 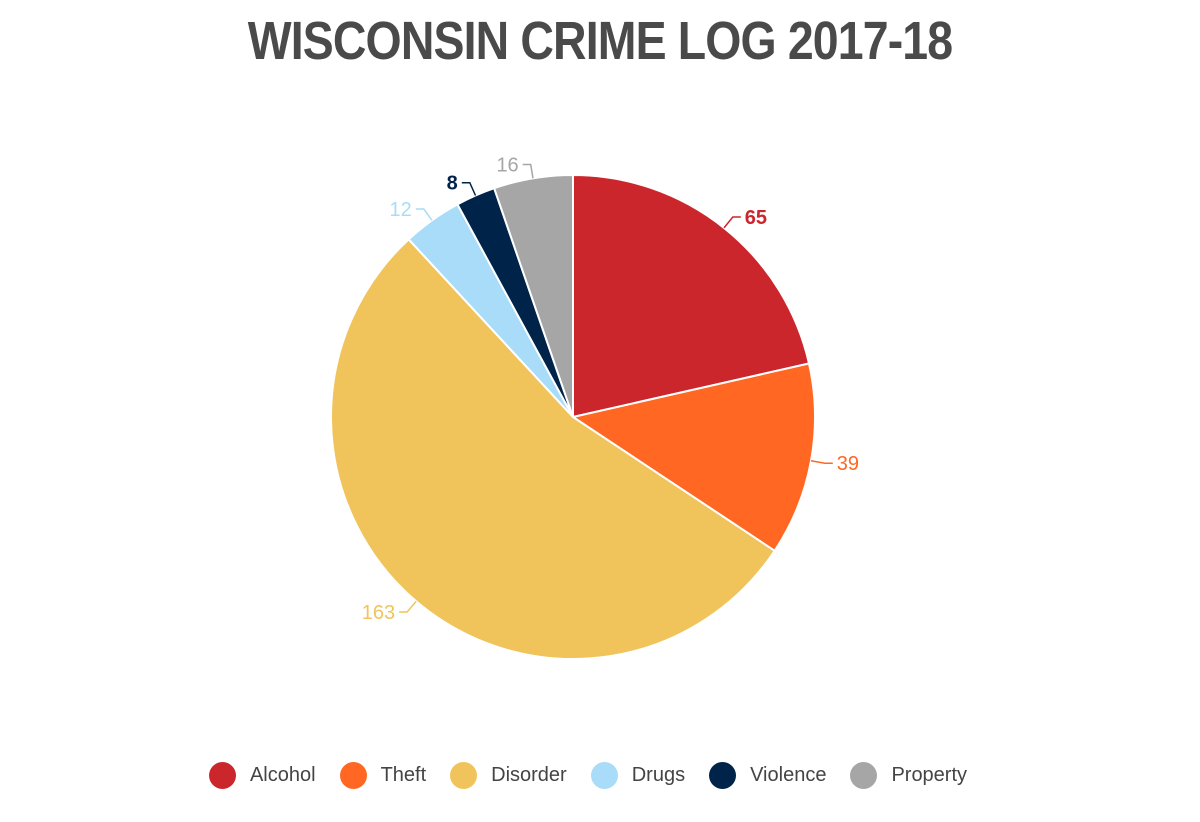 I want to click on data-label-violence: 8, so click(x=452, y=184).